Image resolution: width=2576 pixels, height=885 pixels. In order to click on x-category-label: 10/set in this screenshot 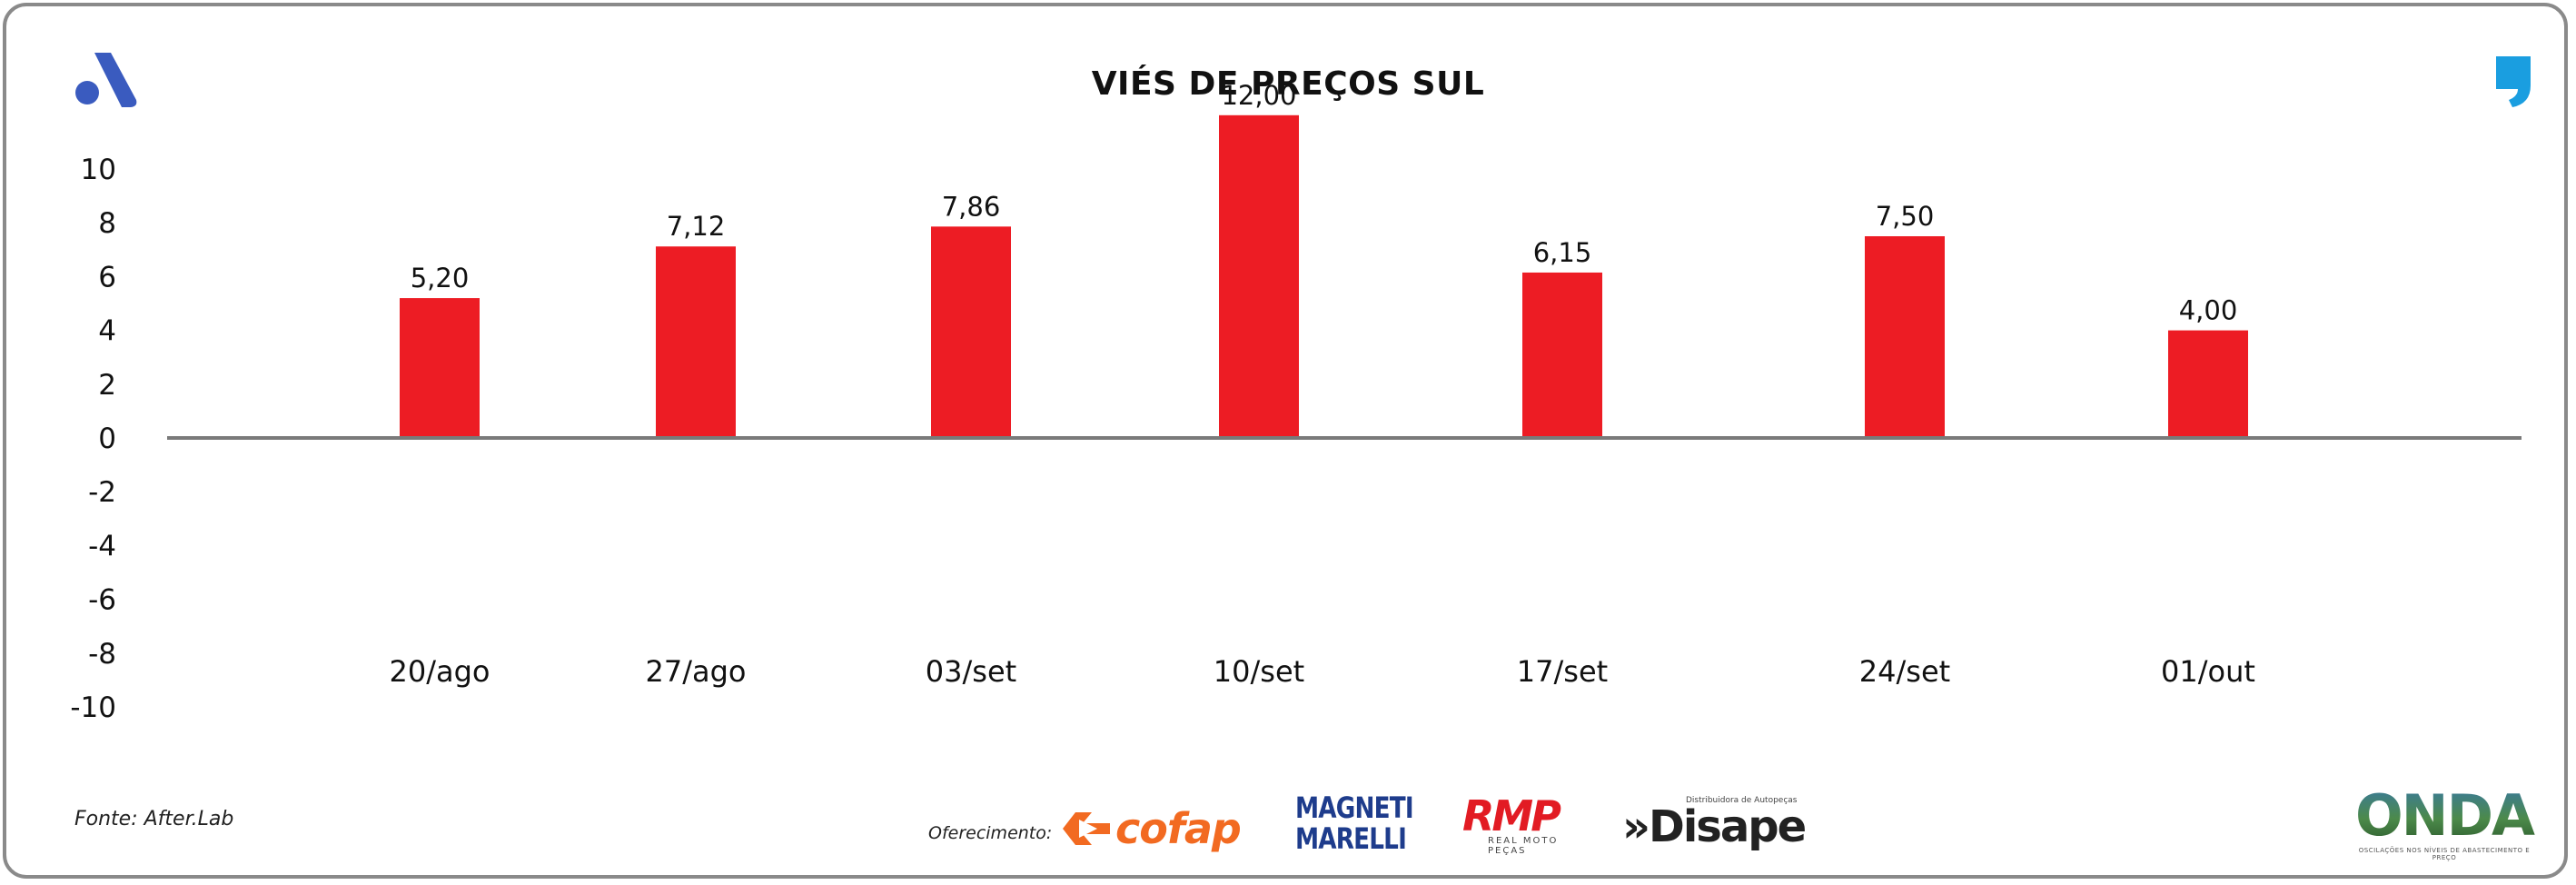, I will do `click(1259, 671)`.